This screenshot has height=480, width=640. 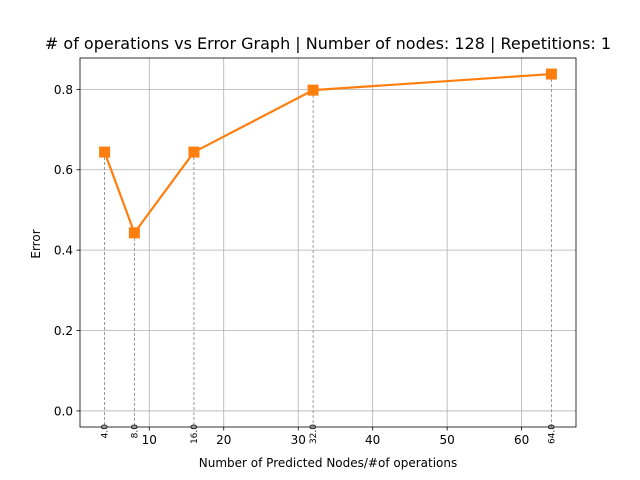 What do you see at coordinates (63, 170) in the screenshot?
I see `y-tick-label: 0.6` at bounding box center [63, 170].